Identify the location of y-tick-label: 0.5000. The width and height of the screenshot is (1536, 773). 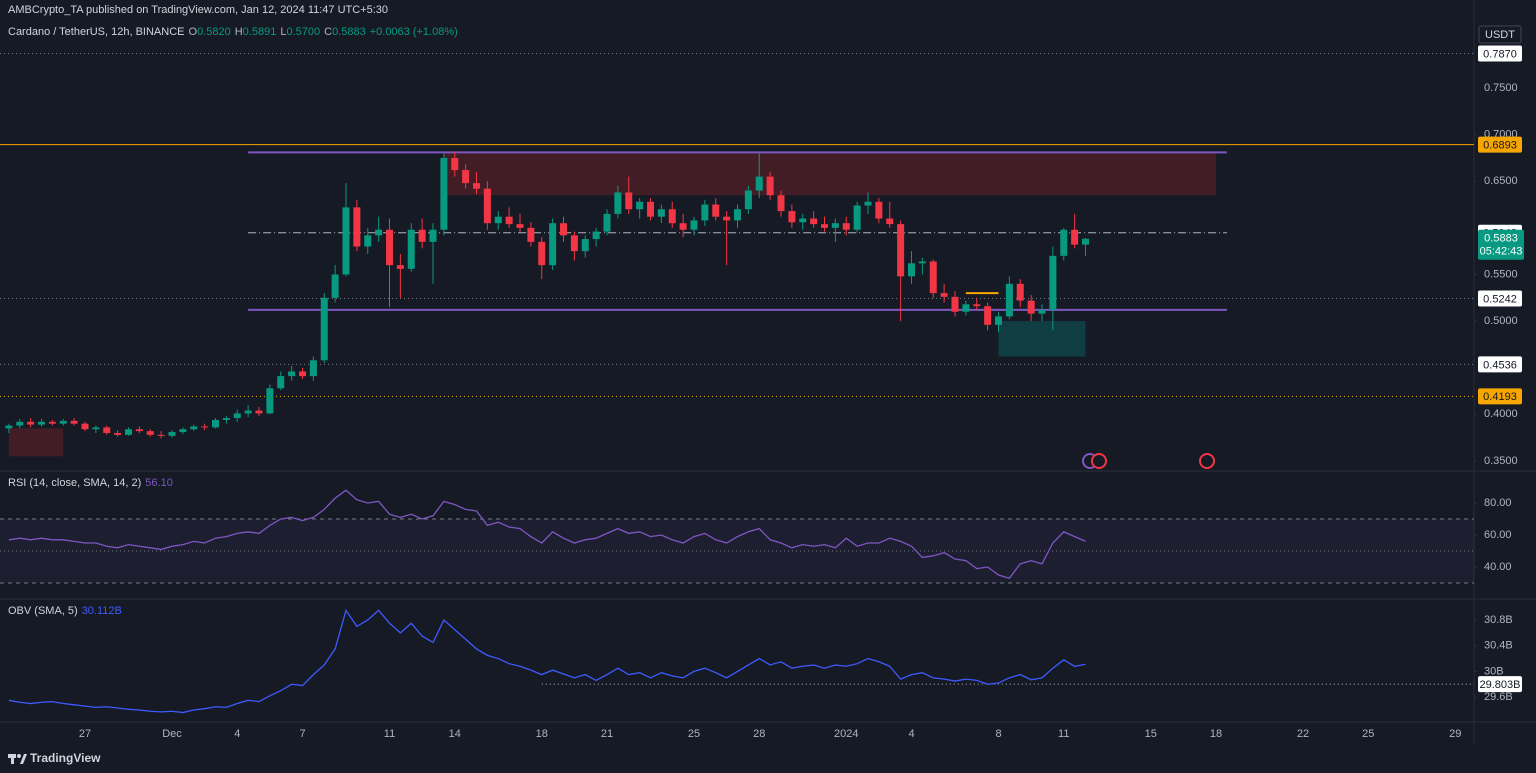
(1501, 321).